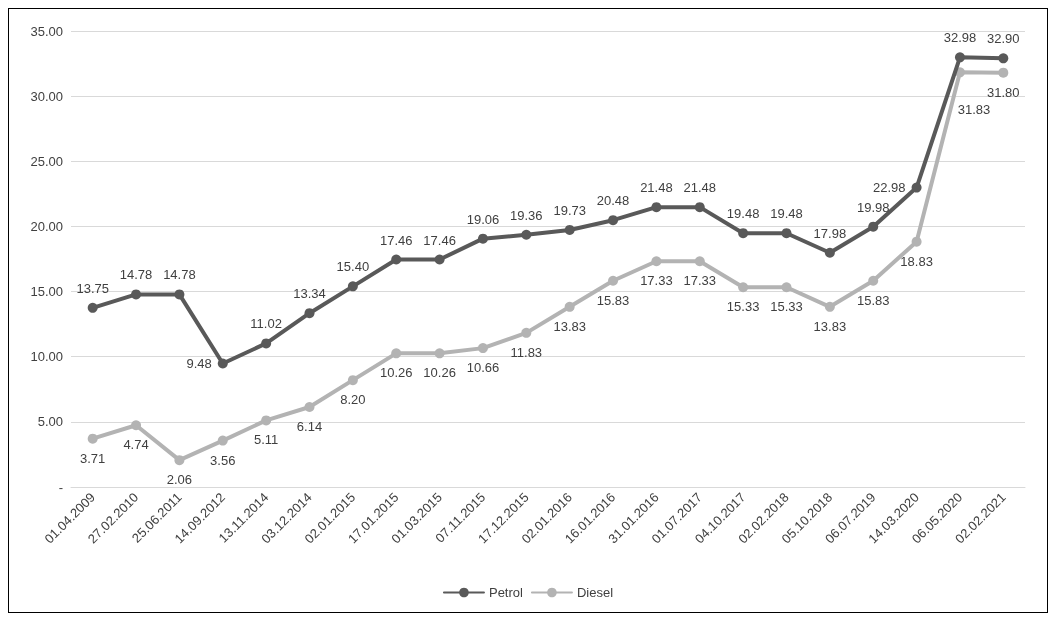 This screenshot has height=623, width=1062. What do you see at coordinates (46, 357) in the screenshot?
I see `y-tick-label: 10.00` at bounding box center [46, 357].